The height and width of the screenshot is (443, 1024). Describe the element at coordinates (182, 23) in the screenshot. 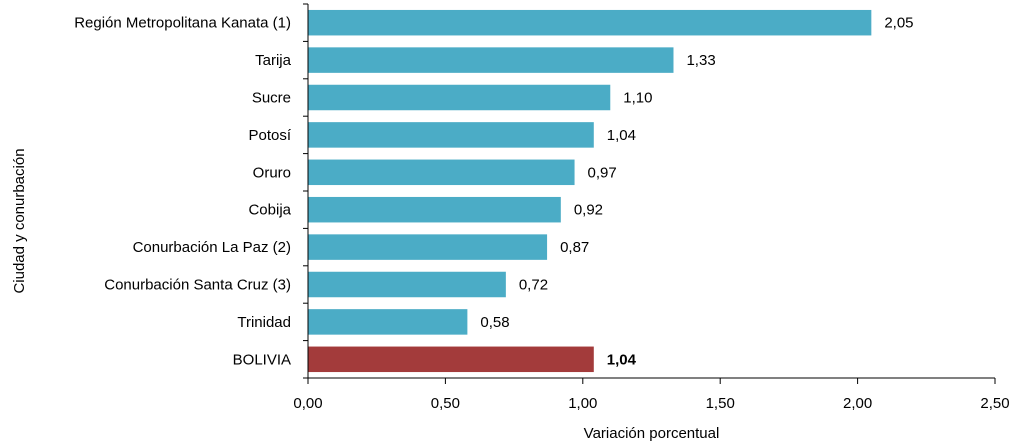

I see `category-label-0: Región Metropolitana Kanata (1)` at that location.